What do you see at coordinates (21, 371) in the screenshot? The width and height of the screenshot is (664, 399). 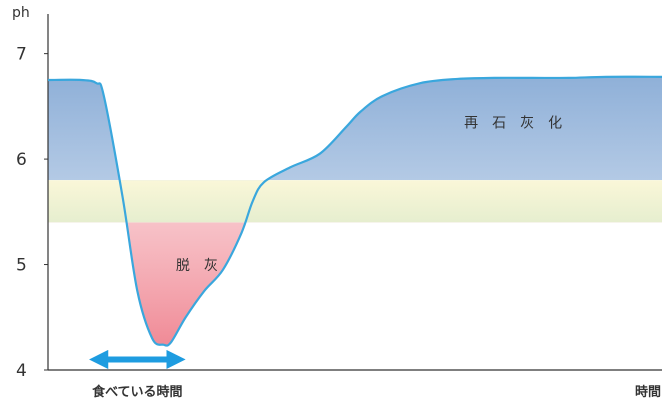 I see `y-tick-label: 4` at bounding box center [21, 371].